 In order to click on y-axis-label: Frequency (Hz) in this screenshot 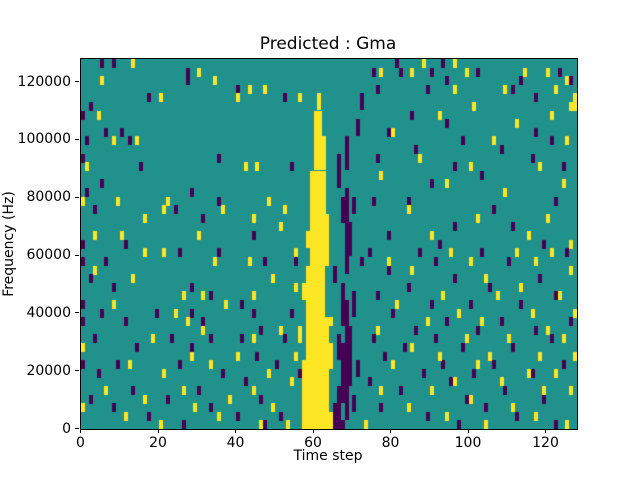, I will do `click(9, 244)`.